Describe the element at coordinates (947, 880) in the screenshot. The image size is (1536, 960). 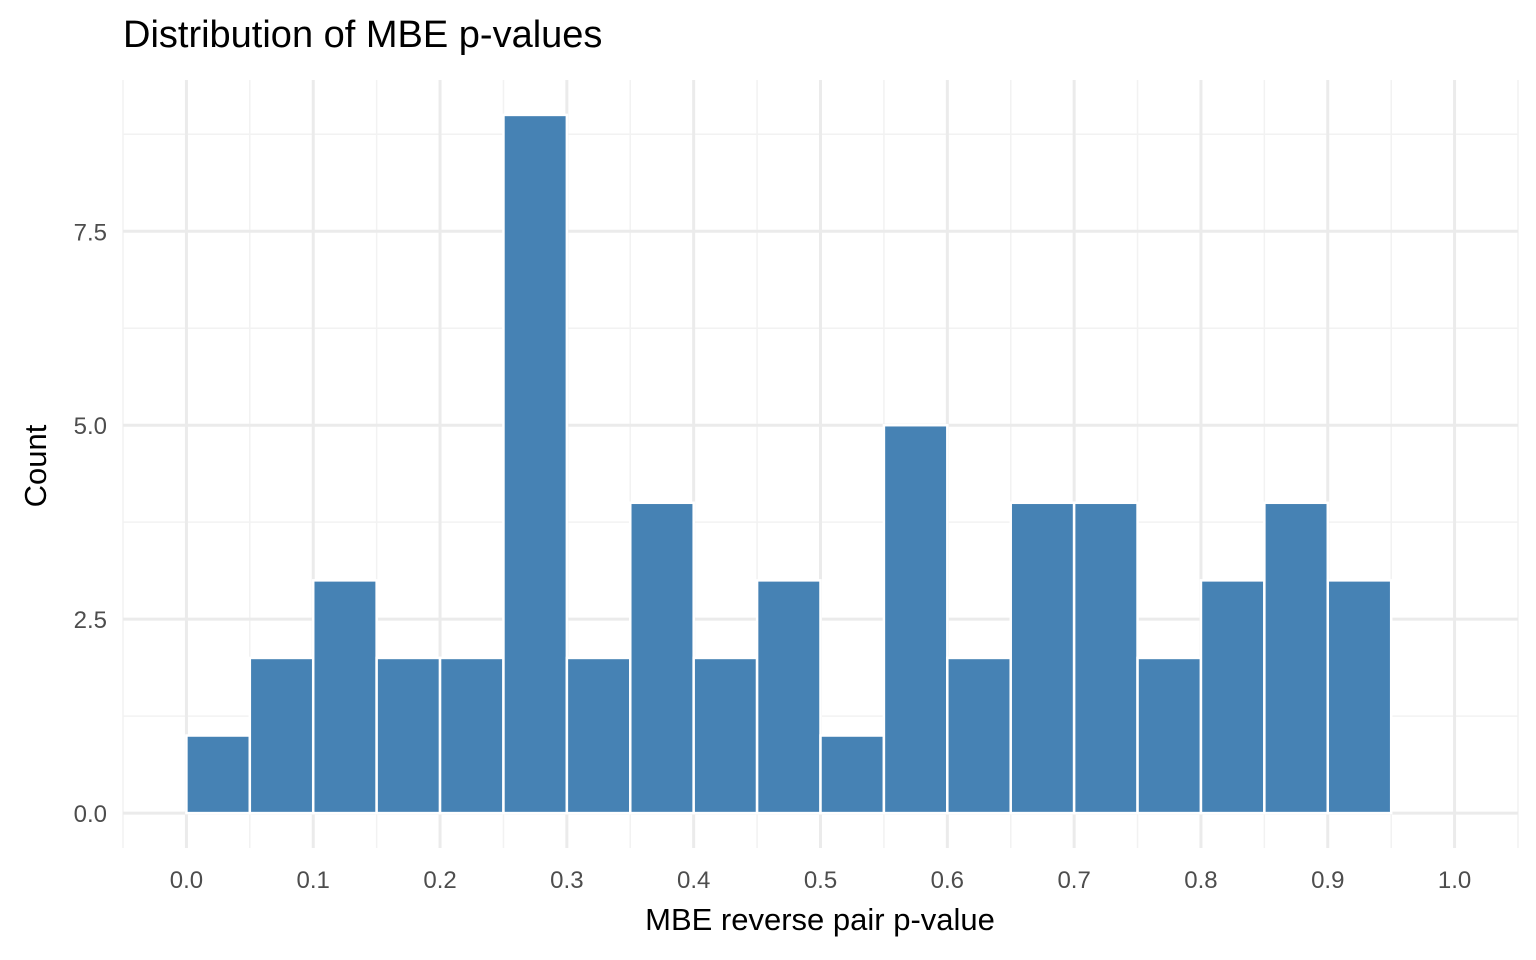
I see `x-tick-label: 0.6` at that location.